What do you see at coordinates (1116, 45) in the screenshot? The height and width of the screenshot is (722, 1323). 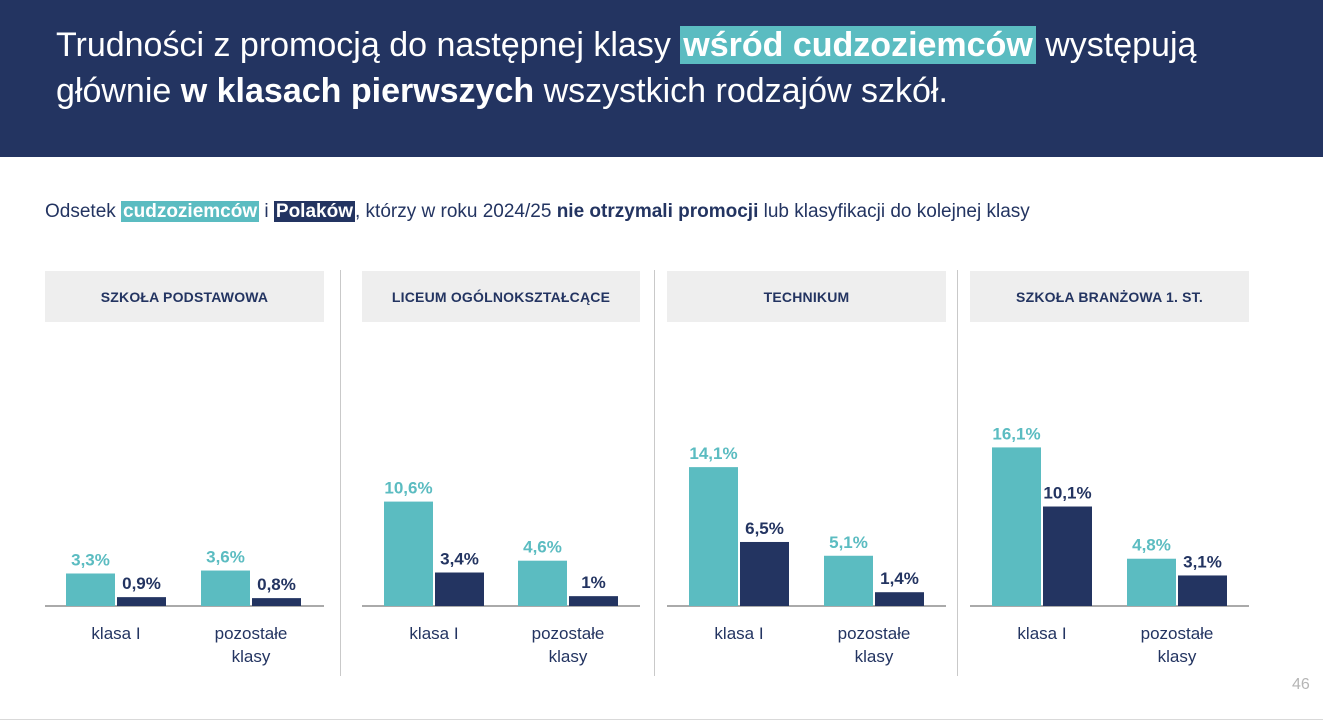 I see `title-part2: występują` at bounding box center [1116, 45].